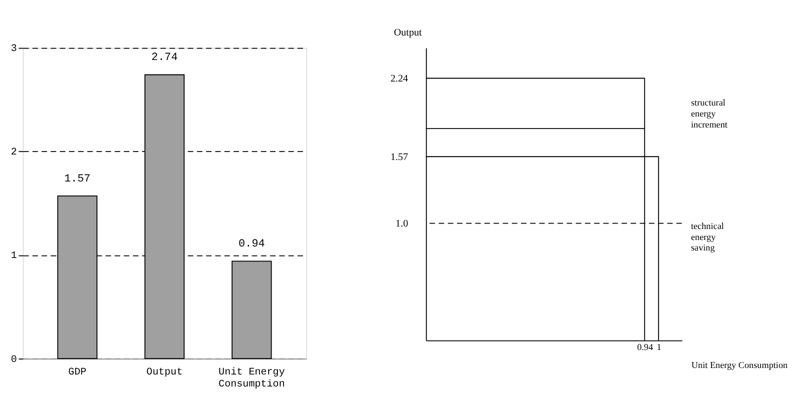 The height and width of the screenshot is (412, 797). I want to click on y-tick-label: 3, so click(13, 50).